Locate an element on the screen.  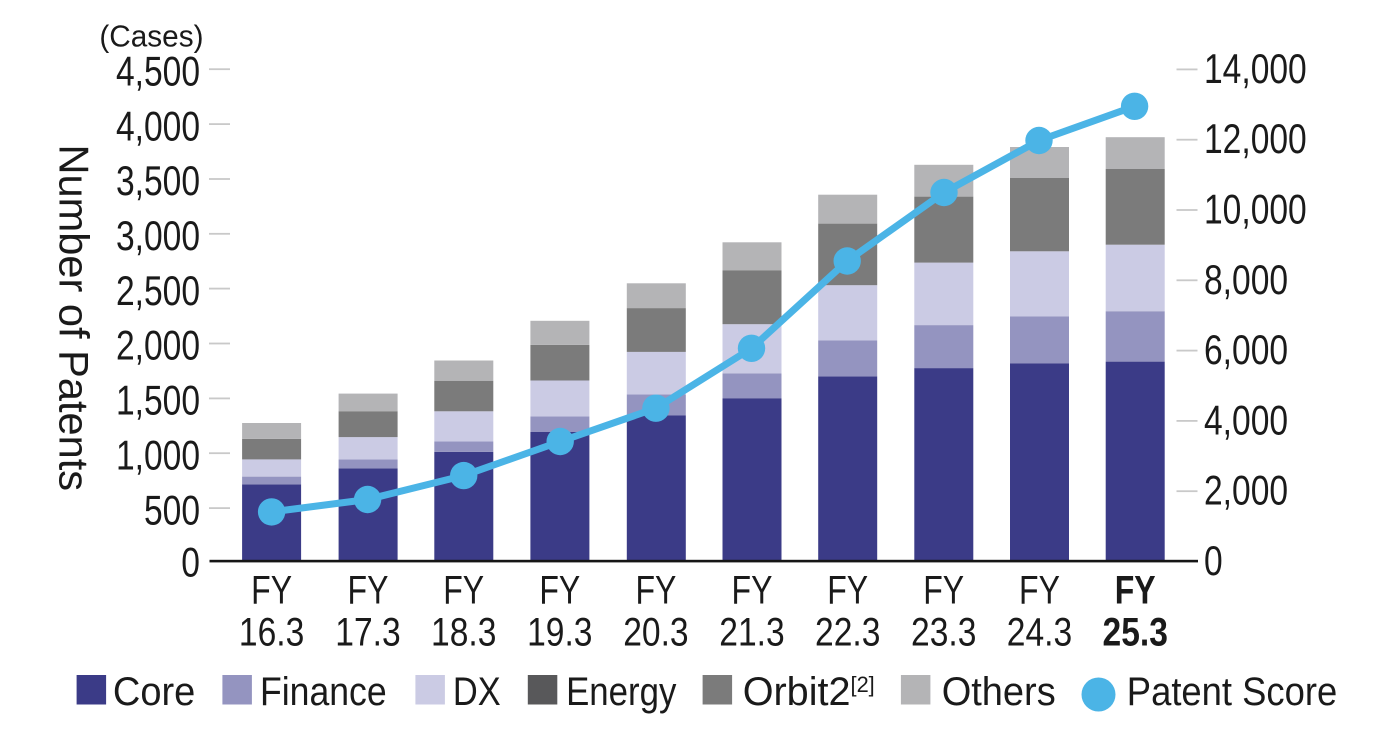
svg-text: 3,500 is located at coordinates (158, 182).